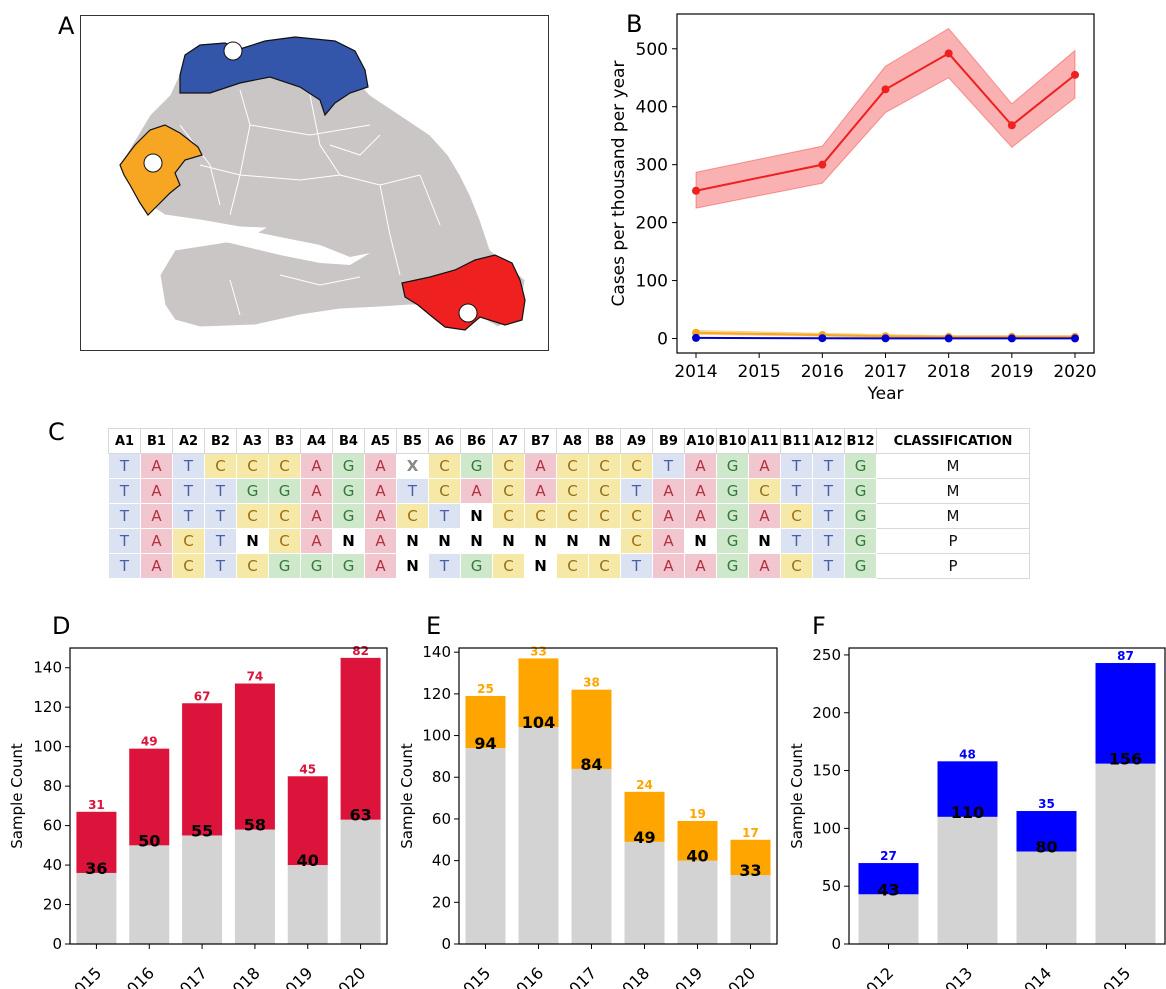 This screenshot has height=989, width=1166. Describe the element at coordinates (1046, 804) in the screenshot. I see `bar-label-top: 35` at that location.